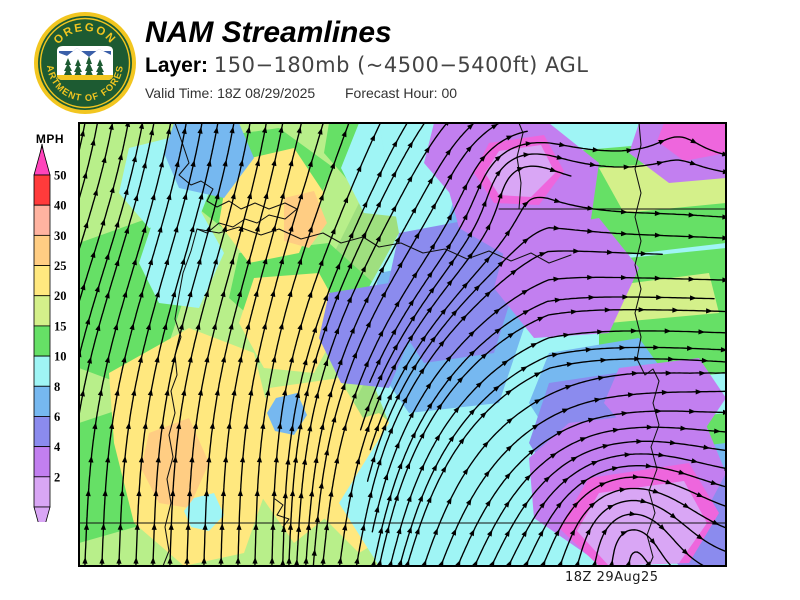 Image resolution: width=800 pixels, height=600 pixels. I want to click on colorbar-top-arrow-wide, so click(42, 160).